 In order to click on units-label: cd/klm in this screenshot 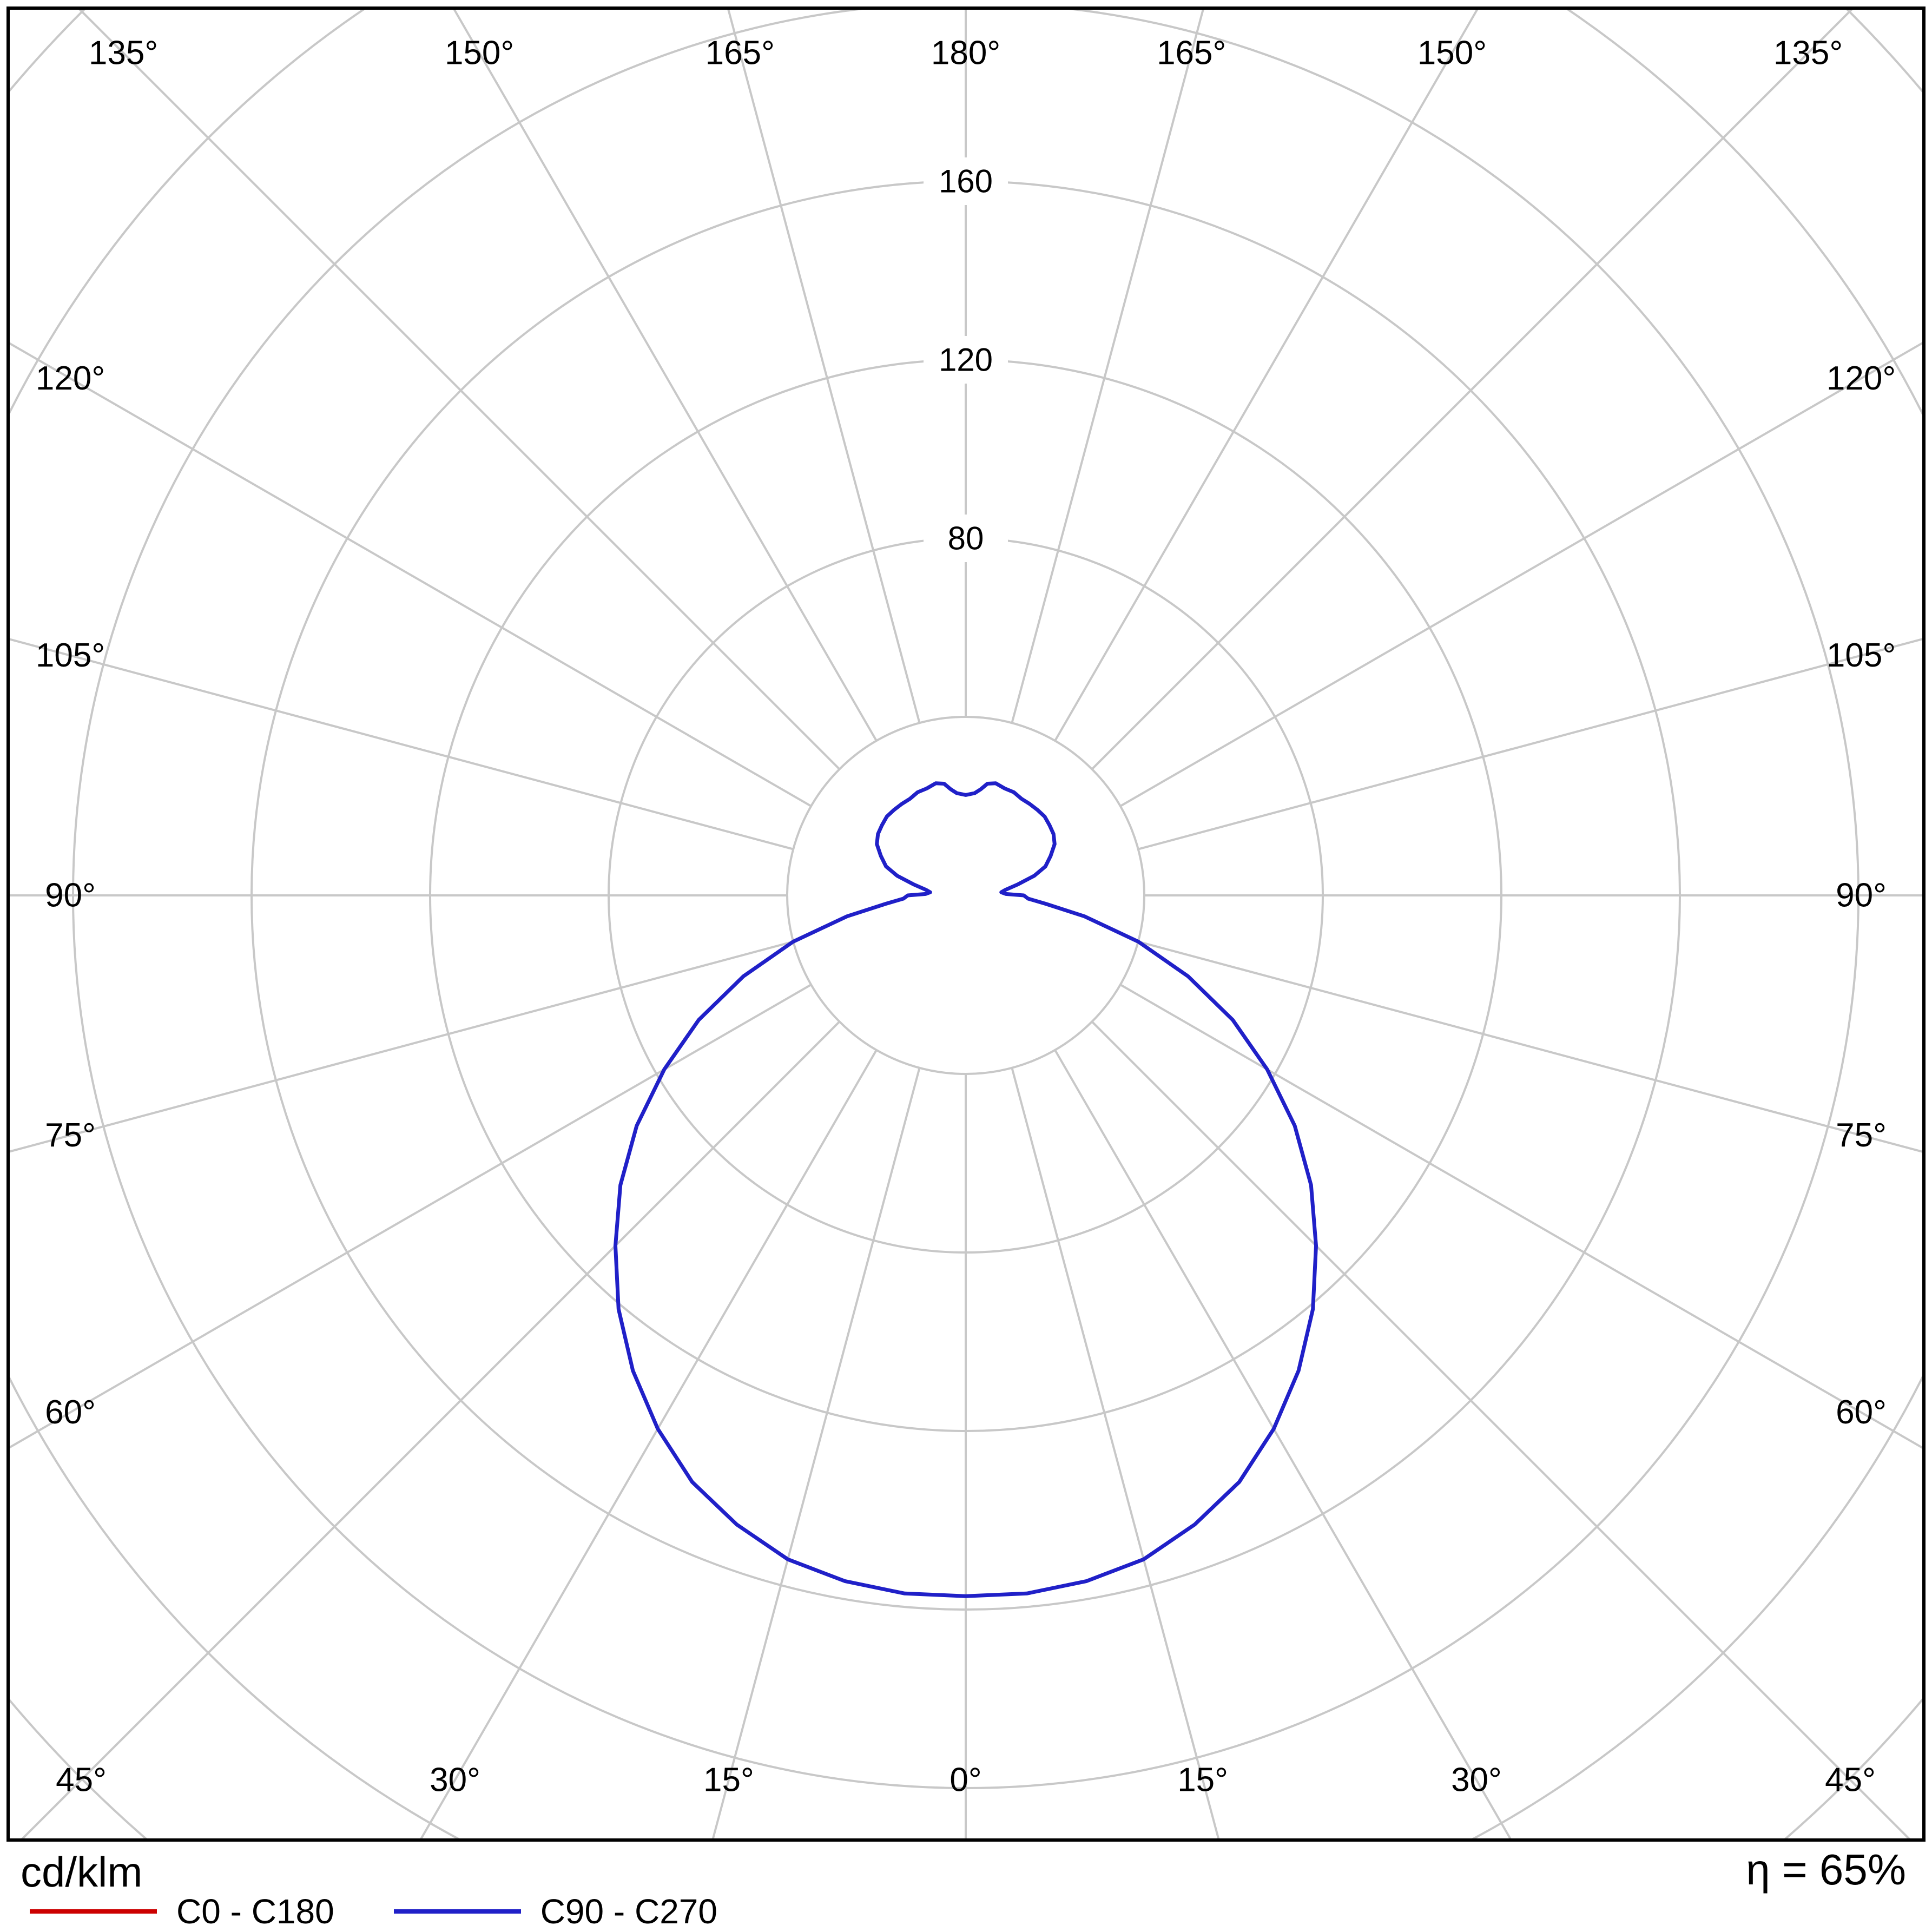, I will do `click(82, 1872)`.